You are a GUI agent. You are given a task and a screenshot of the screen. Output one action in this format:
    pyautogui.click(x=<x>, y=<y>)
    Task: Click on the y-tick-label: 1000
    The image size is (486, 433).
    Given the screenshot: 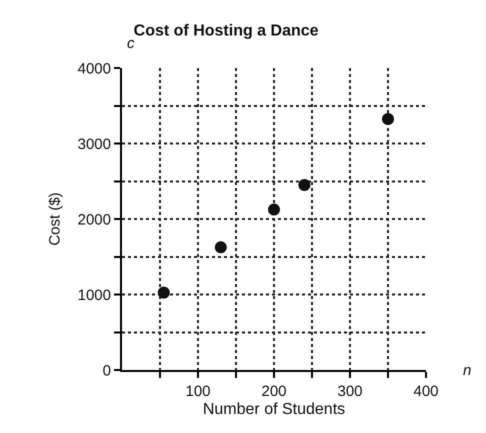 What is the action you would take?
    pyautogui.click(x=94, y=295)
    